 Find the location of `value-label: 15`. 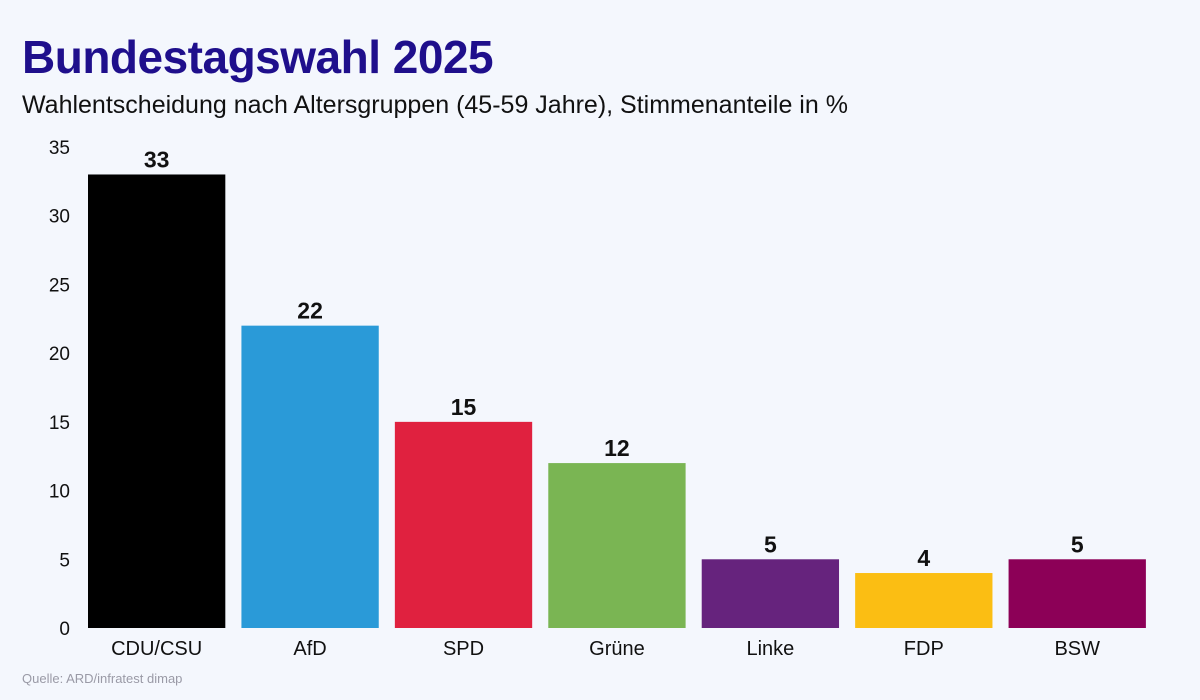

value-label: 15 is located at coordinates (464, 407).